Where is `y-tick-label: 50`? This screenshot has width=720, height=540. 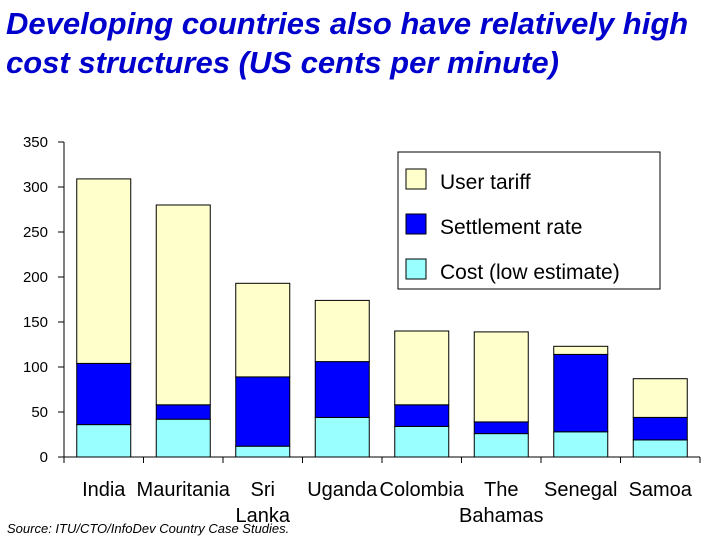
y-tick-label: 50 is located at coordinates (39, 412).